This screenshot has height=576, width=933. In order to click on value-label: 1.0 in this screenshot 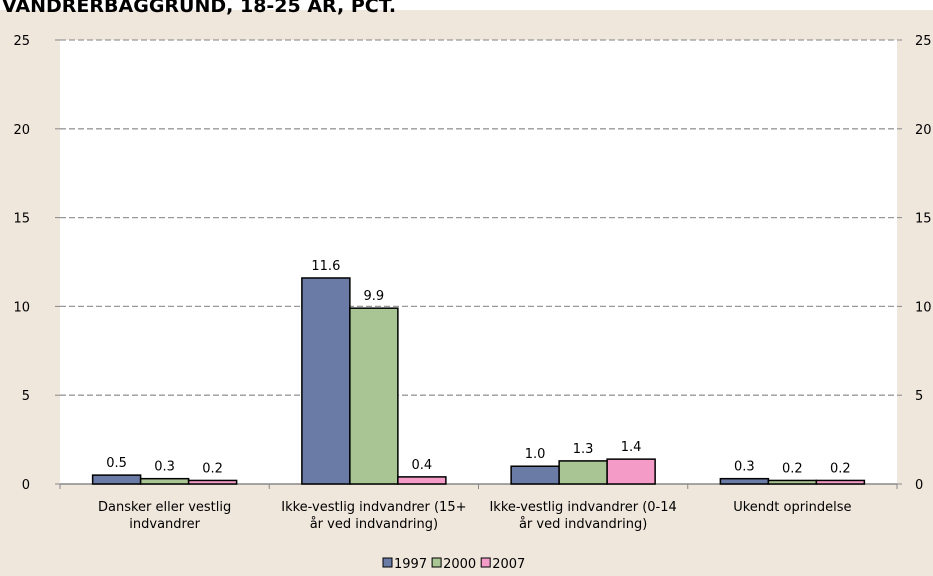, I will do `click(535, 454)`.